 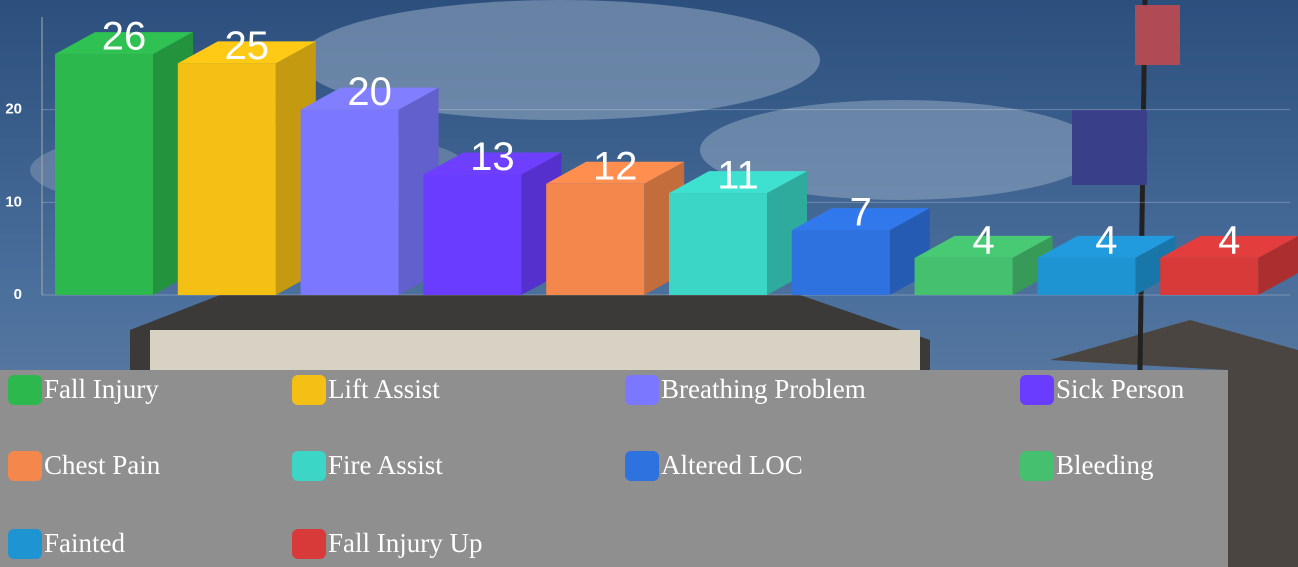 I want to click on value-label: 13, so click(x=492, y=157).